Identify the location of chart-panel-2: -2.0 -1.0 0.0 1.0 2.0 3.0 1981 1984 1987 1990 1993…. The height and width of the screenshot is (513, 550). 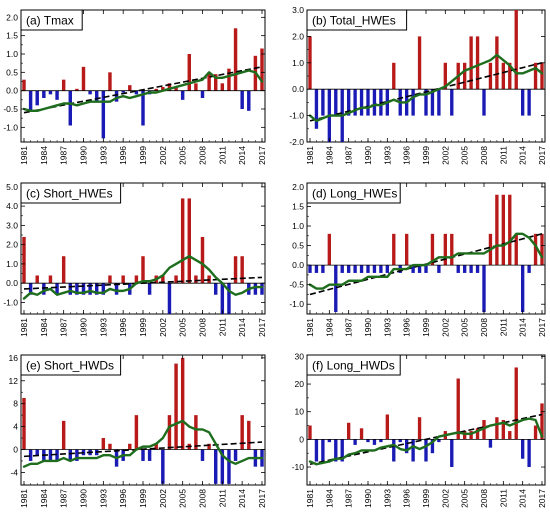
(418, 85).